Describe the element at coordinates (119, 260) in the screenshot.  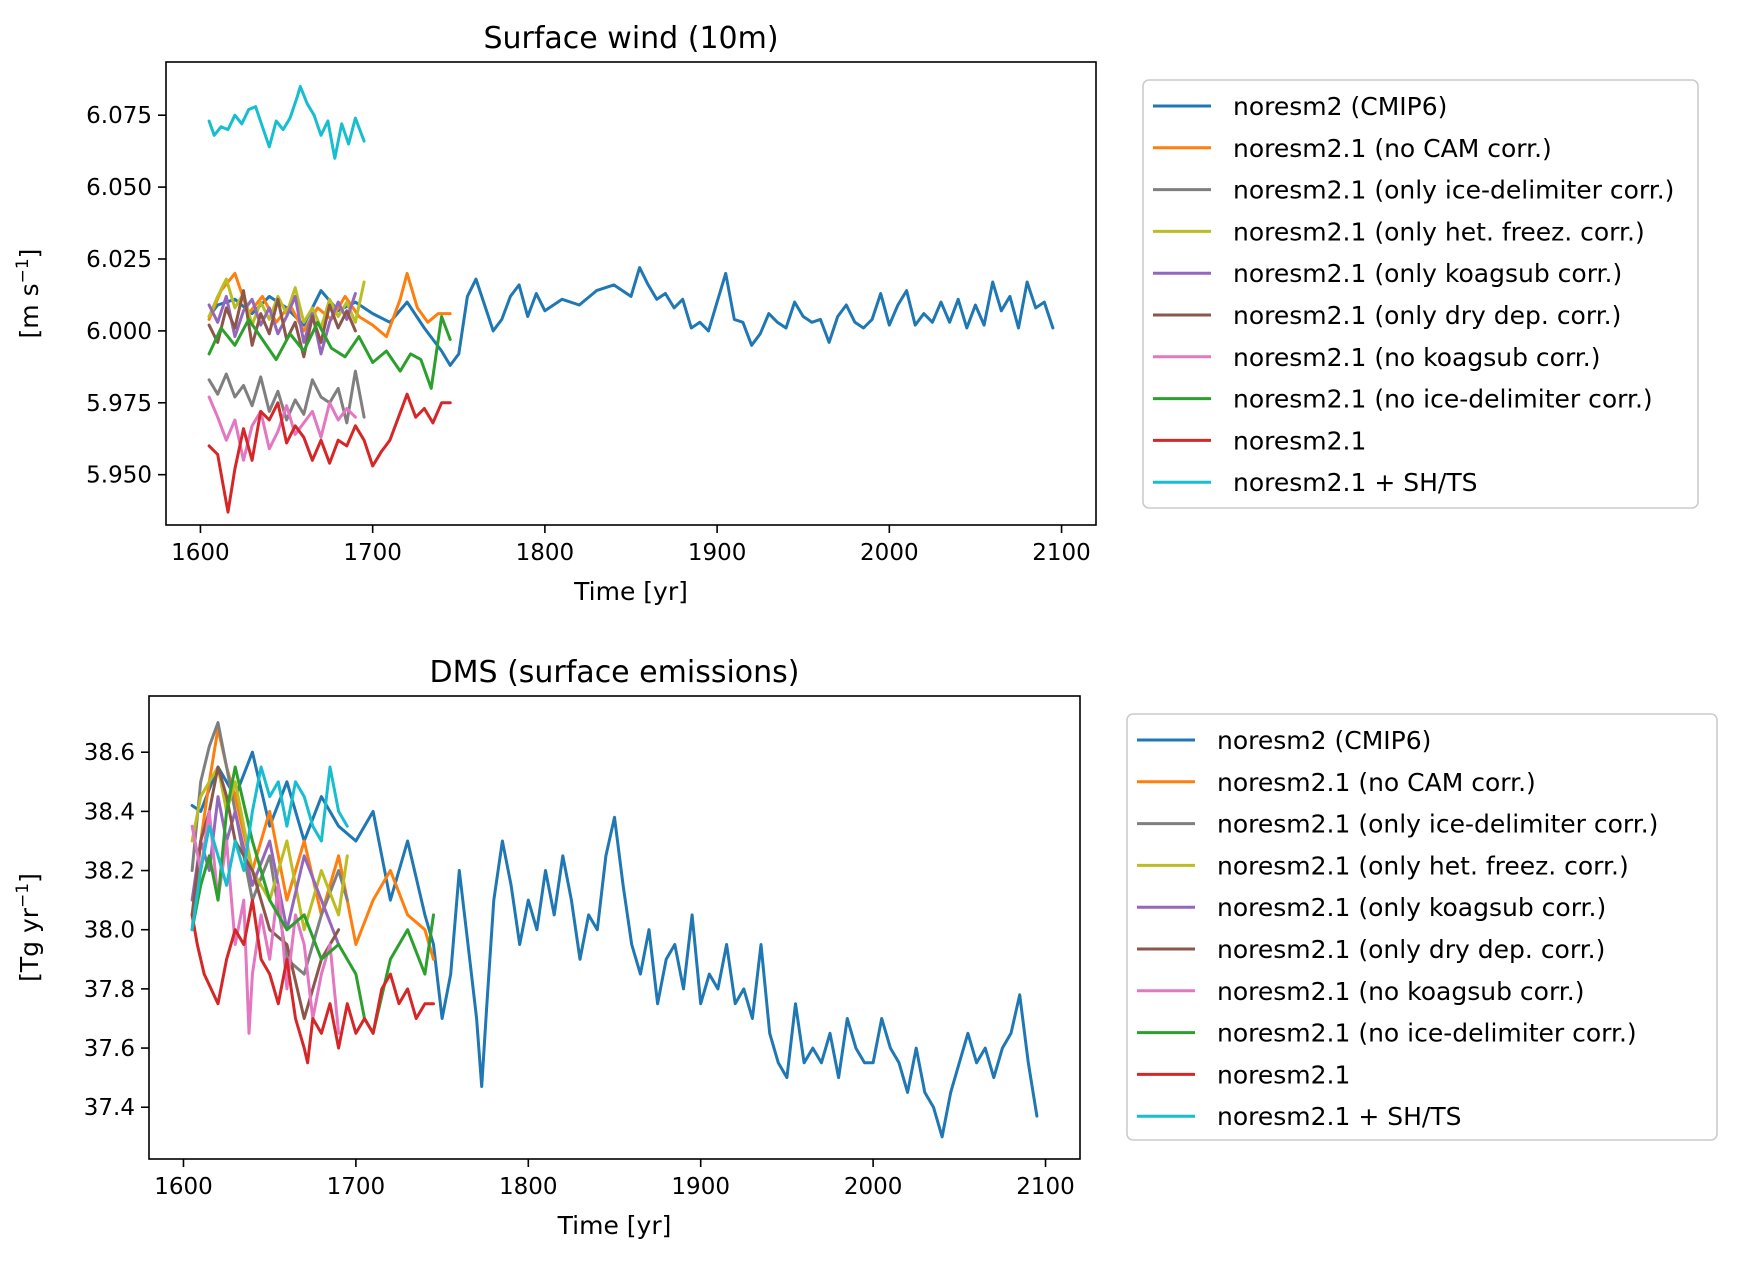
I see `y-tick-label: 6.025` at that location.